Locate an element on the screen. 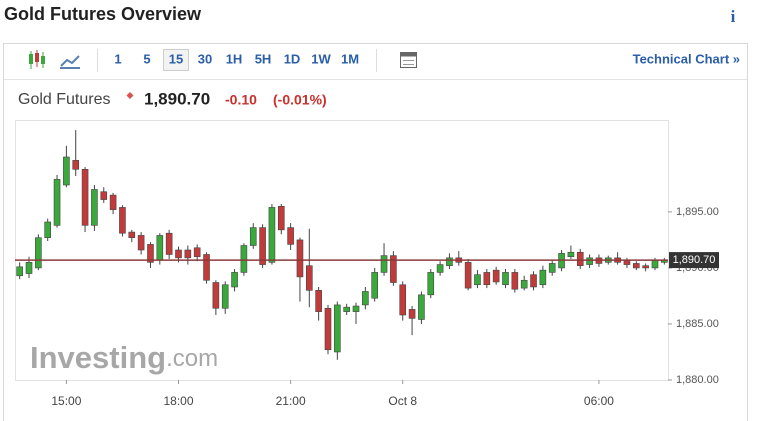  alert-diamond is located at coordinates (130, 95).